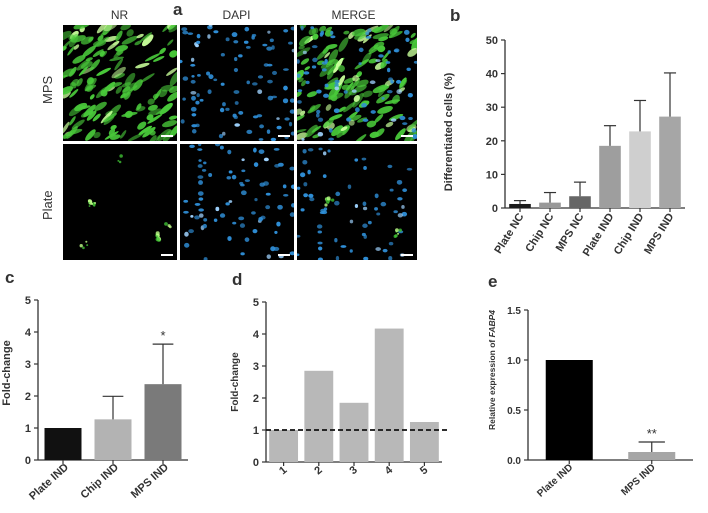 Image resolution: width=708 pixels, height=513 pixels. What do you see at coordinates (492, 324) in the screenshot?
I see `chart-e-ylabel-gene: FABP4` at bounding box center [492, 324].